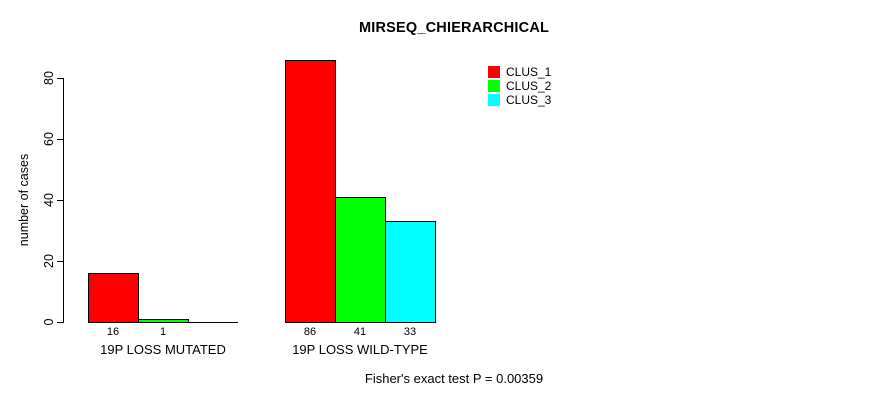 Image resolution: width=890 pixels, height=400 pixels. I want to click on legend-item-clus-2: CLUS_2, so click(519, 85).